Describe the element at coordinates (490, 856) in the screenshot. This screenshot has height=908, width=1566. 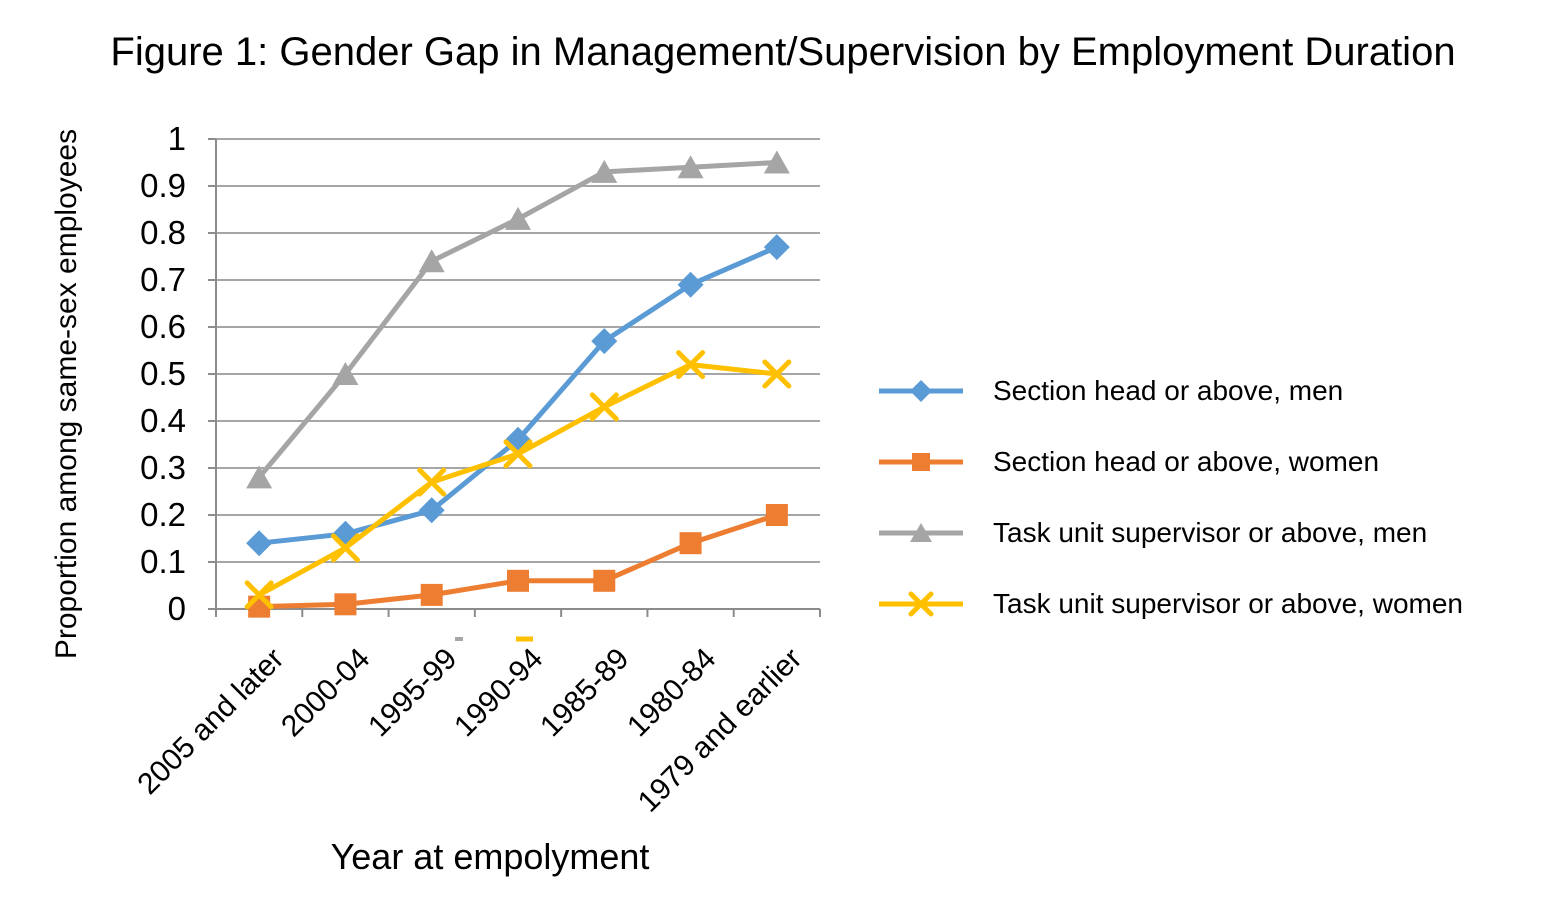
I see `x-axis-title: Year at empolyment` at that location.